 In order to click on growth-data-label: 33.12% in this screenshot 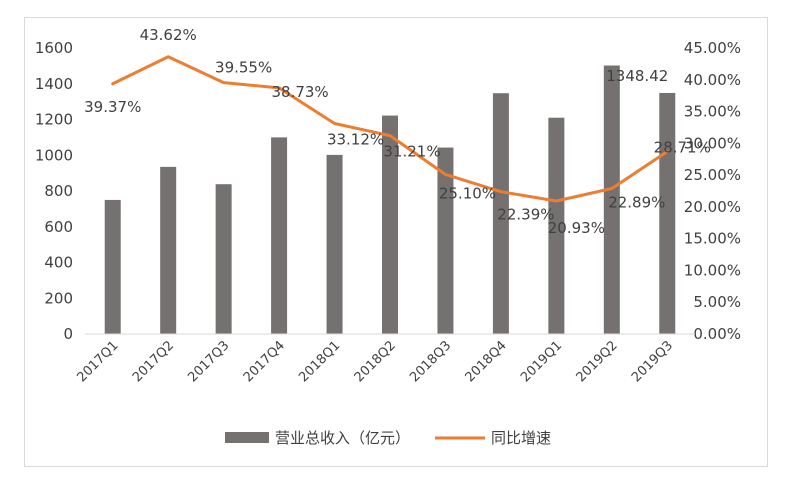, I will do `click(355, 140)`.